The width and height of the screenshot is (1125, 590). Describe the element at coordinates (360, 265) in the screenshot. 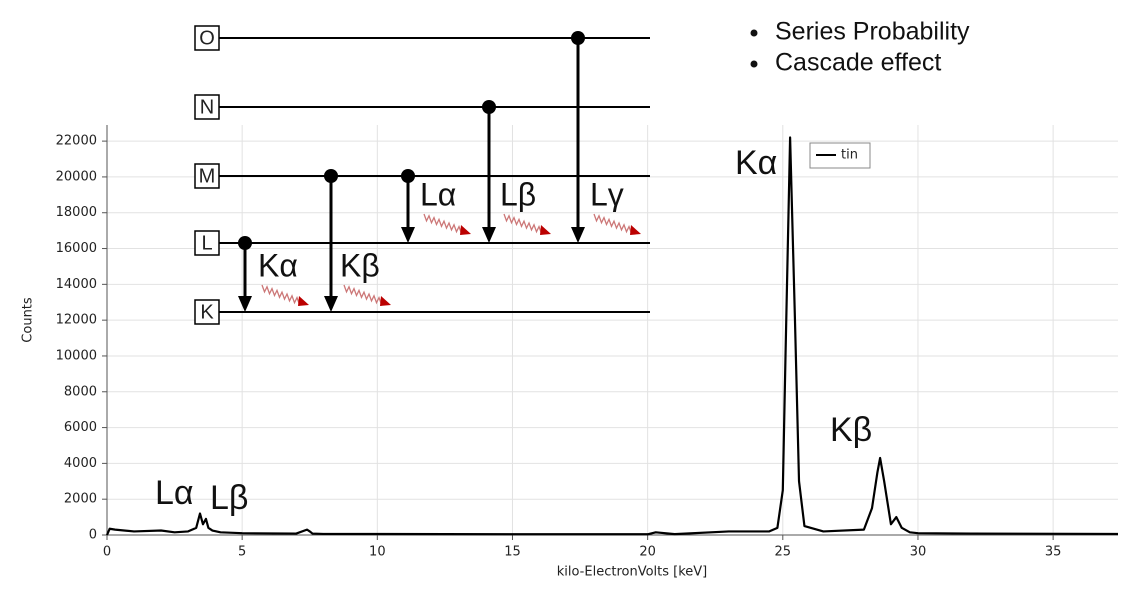

I see `transition-label: Kβ` at that location.